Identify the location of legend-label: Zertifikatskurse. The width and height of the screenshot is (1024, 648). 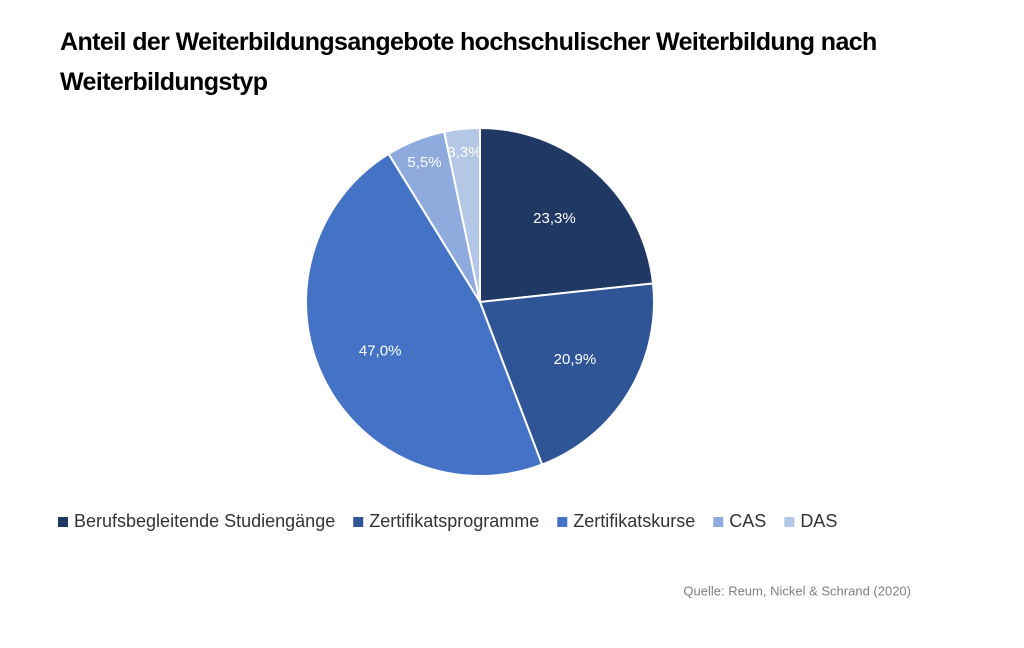
(634, 521).